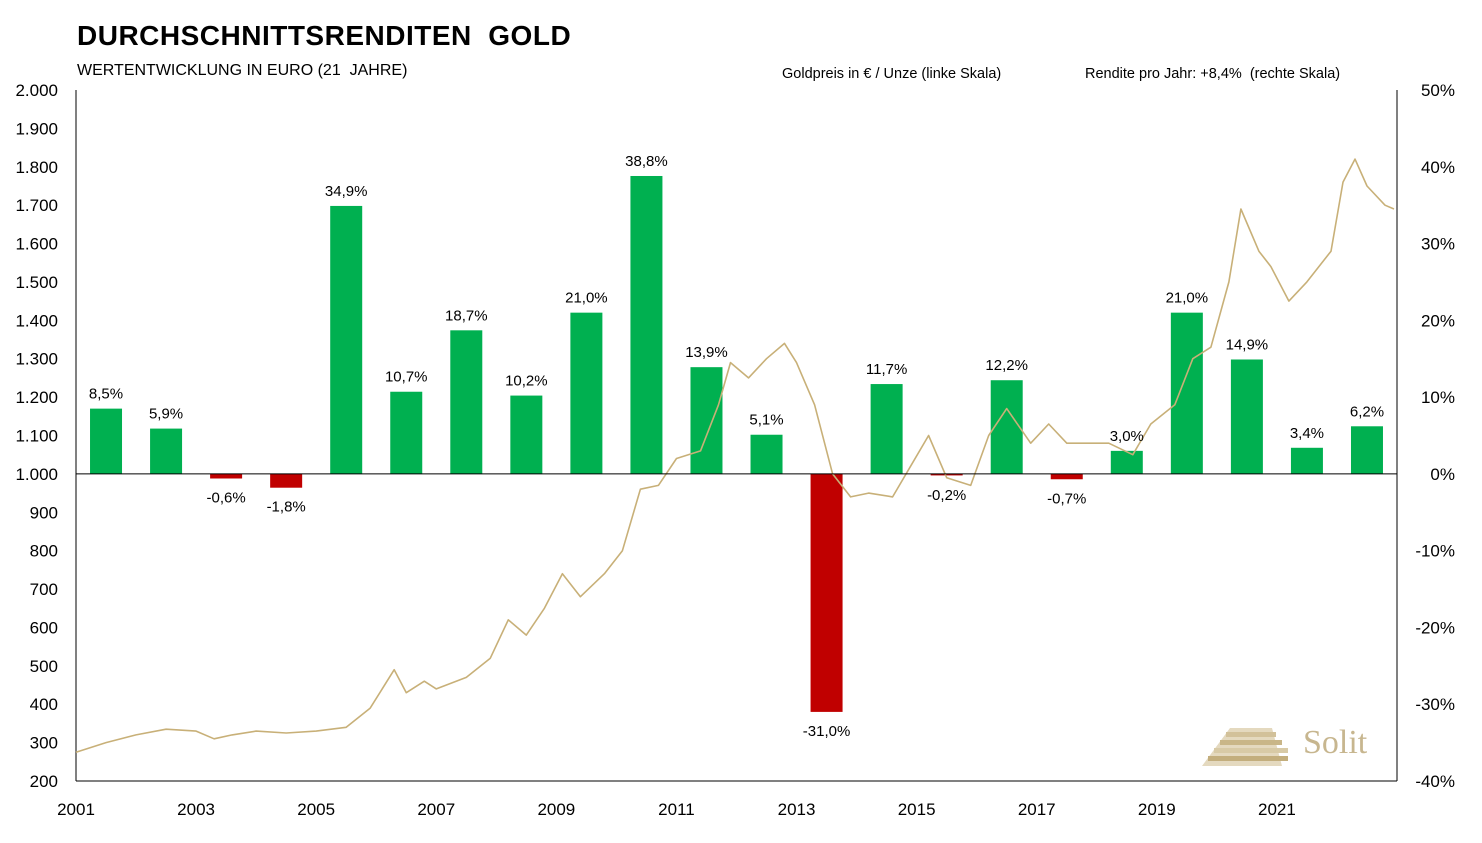  Describe the element at coordinates (106, 394) in the screenshot. I see `bar-data-label: 8,5%` at that location.